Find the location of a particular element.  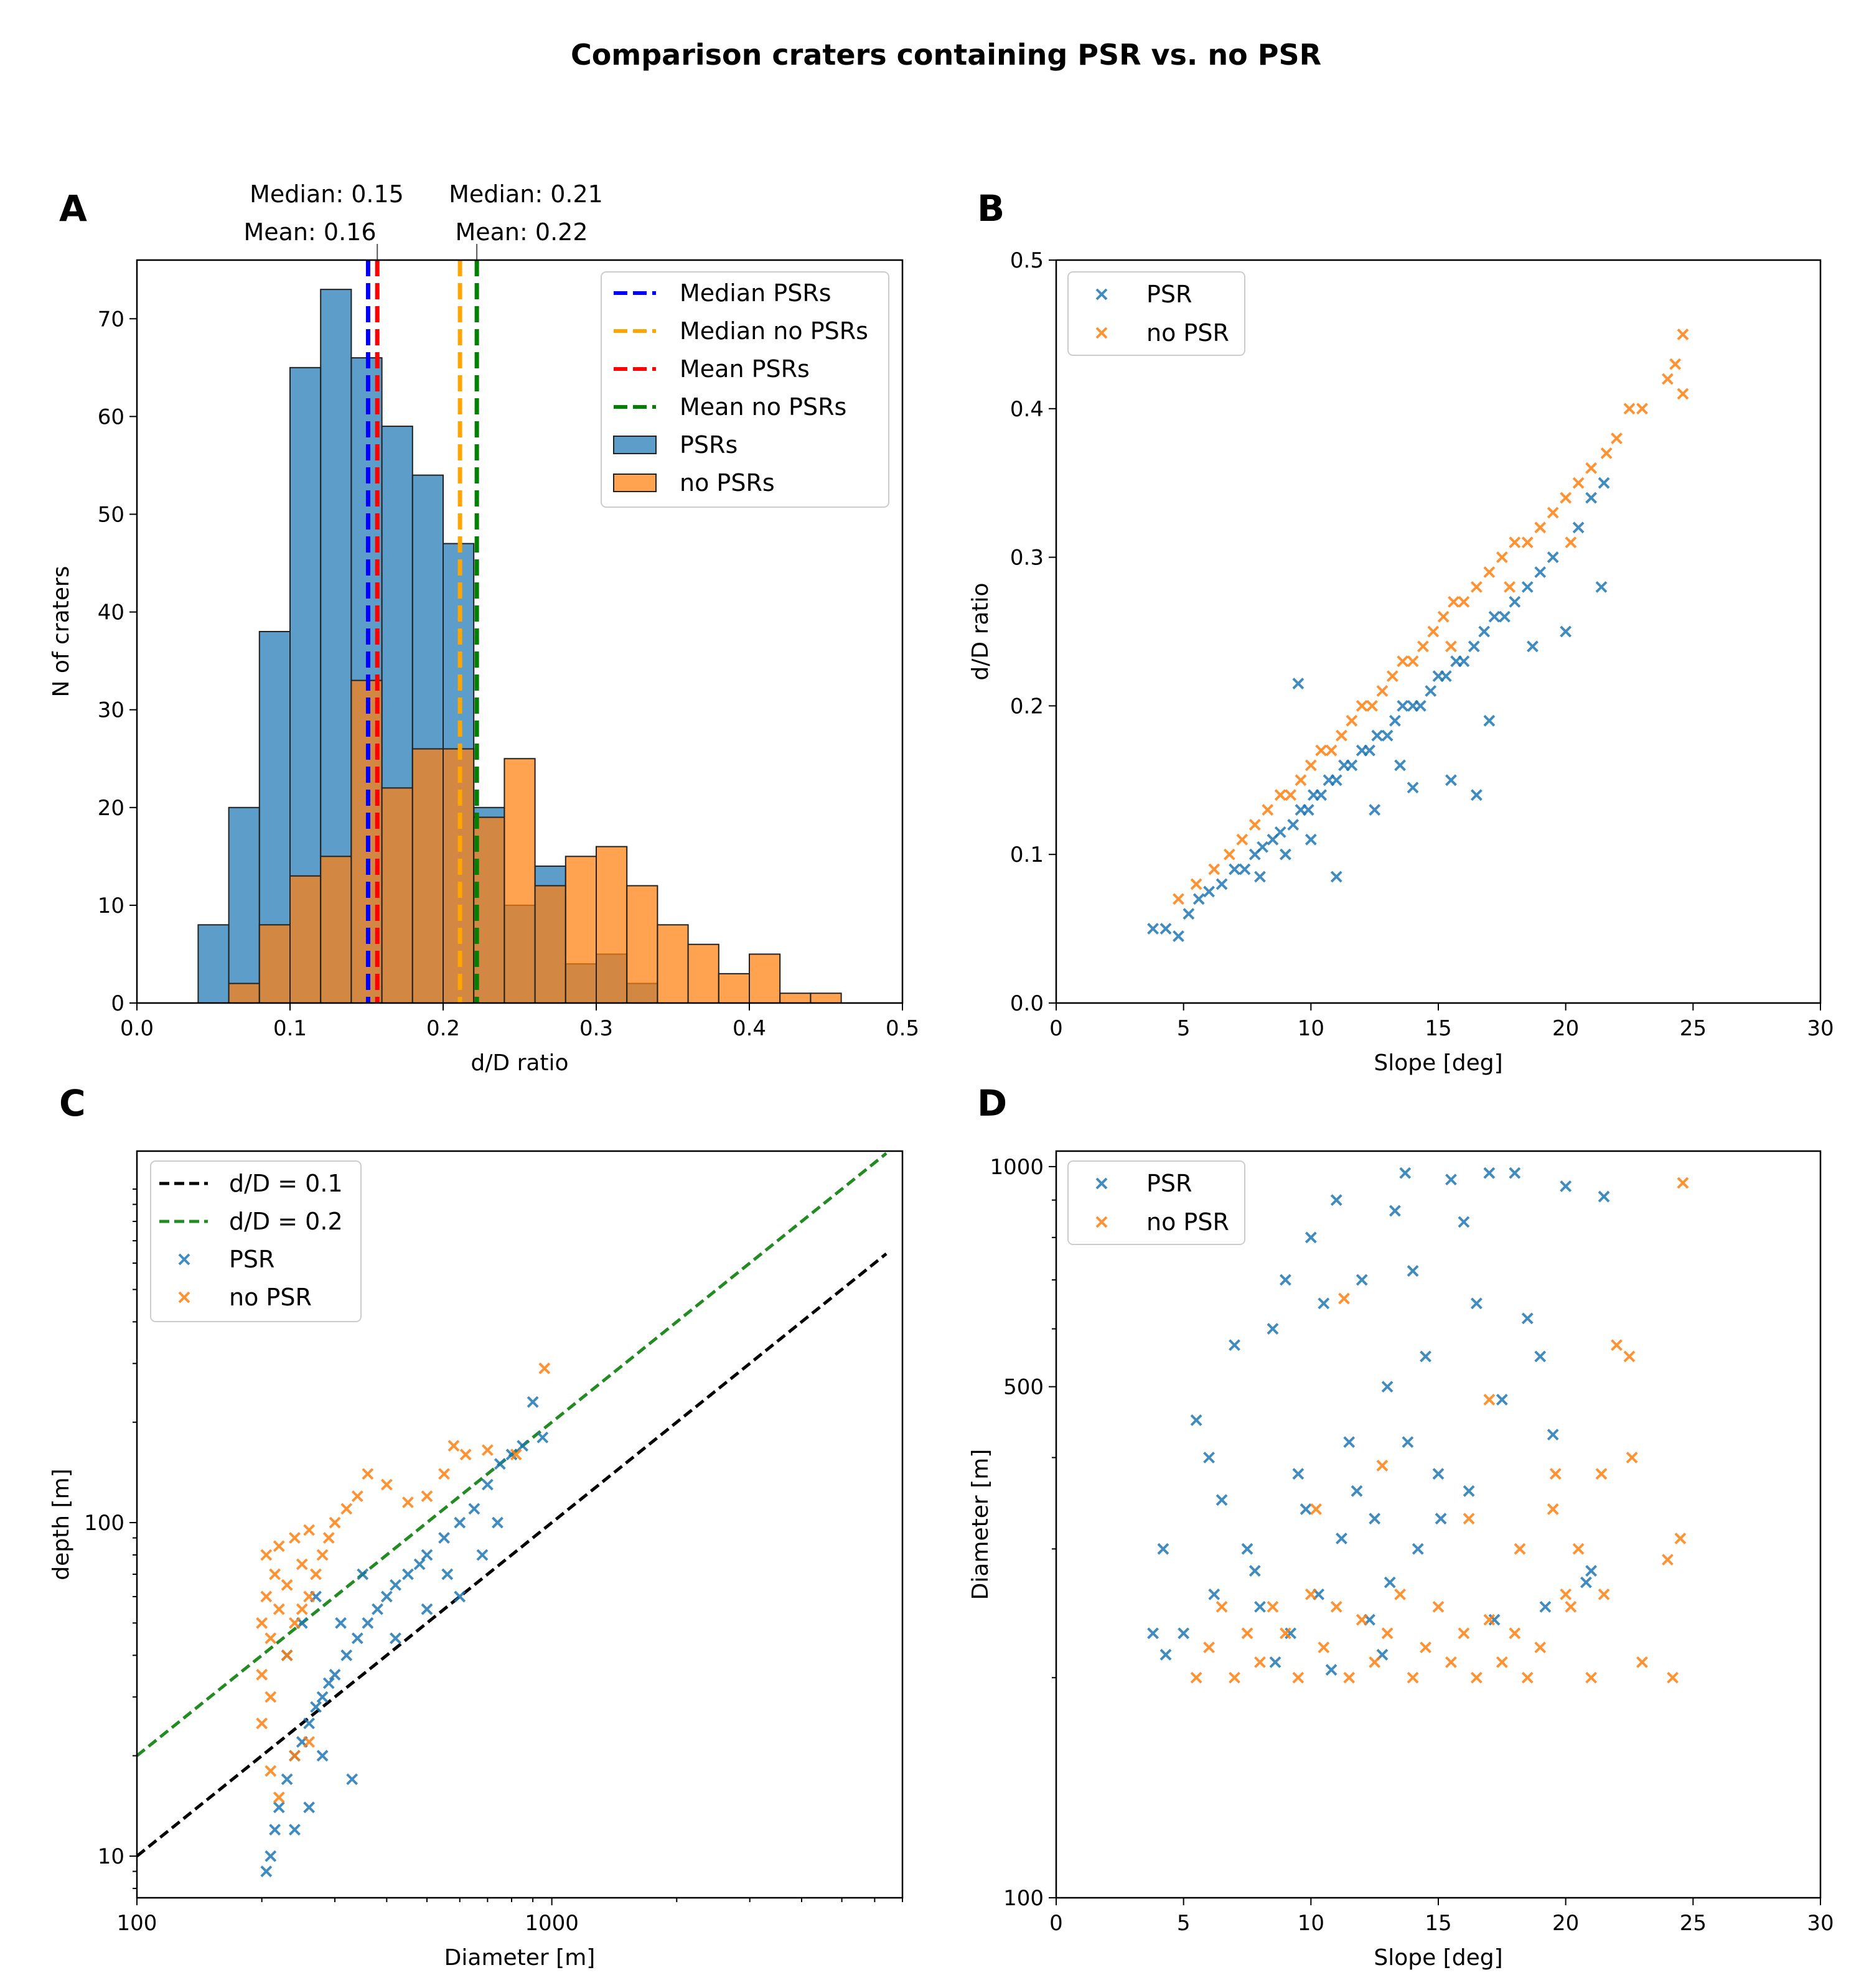

legend-patch-swatch is located at coordinates (635, 483).